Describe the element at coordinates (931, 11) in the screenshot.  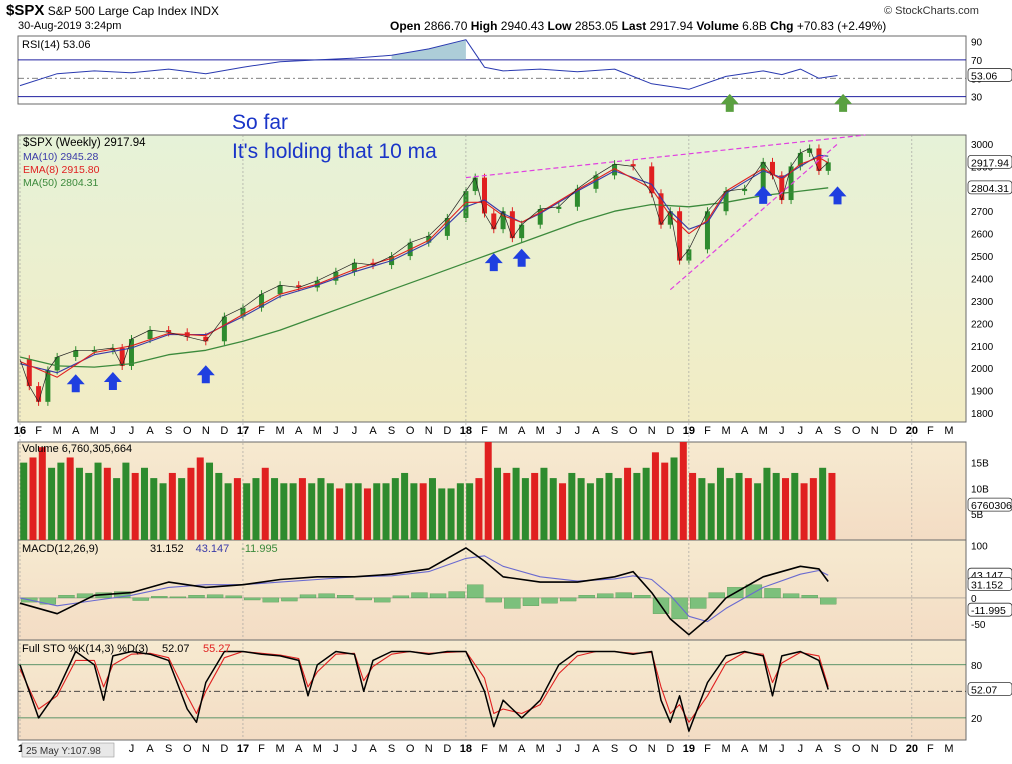
I see `brand-label: © StockCharts.com` at that location.